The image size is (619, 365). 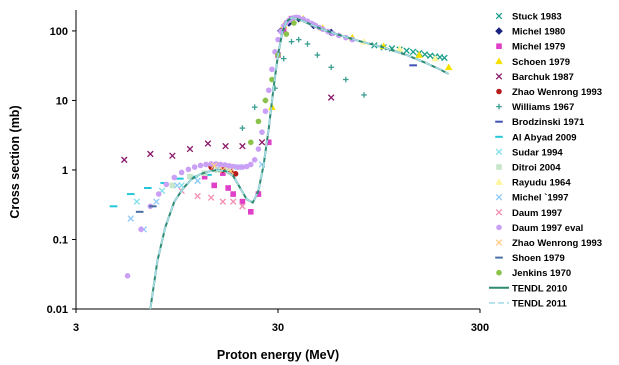 I want to click on legend-entry: Williams 1967, so click(x=535, y=107).